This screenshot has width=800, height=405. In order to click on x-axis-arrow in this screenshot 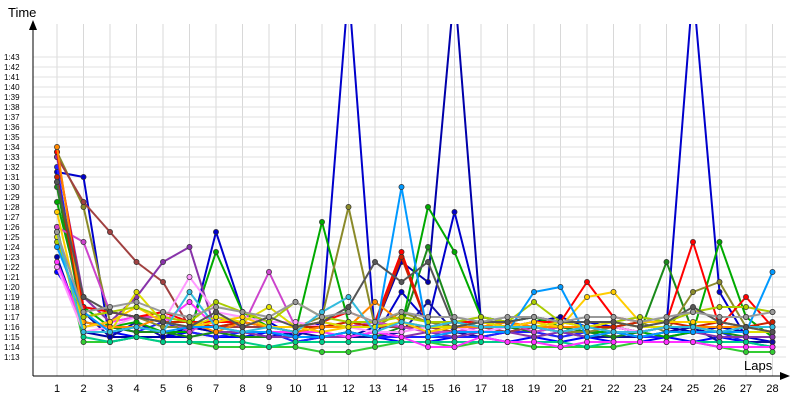, I will do `click(785, 376)`.